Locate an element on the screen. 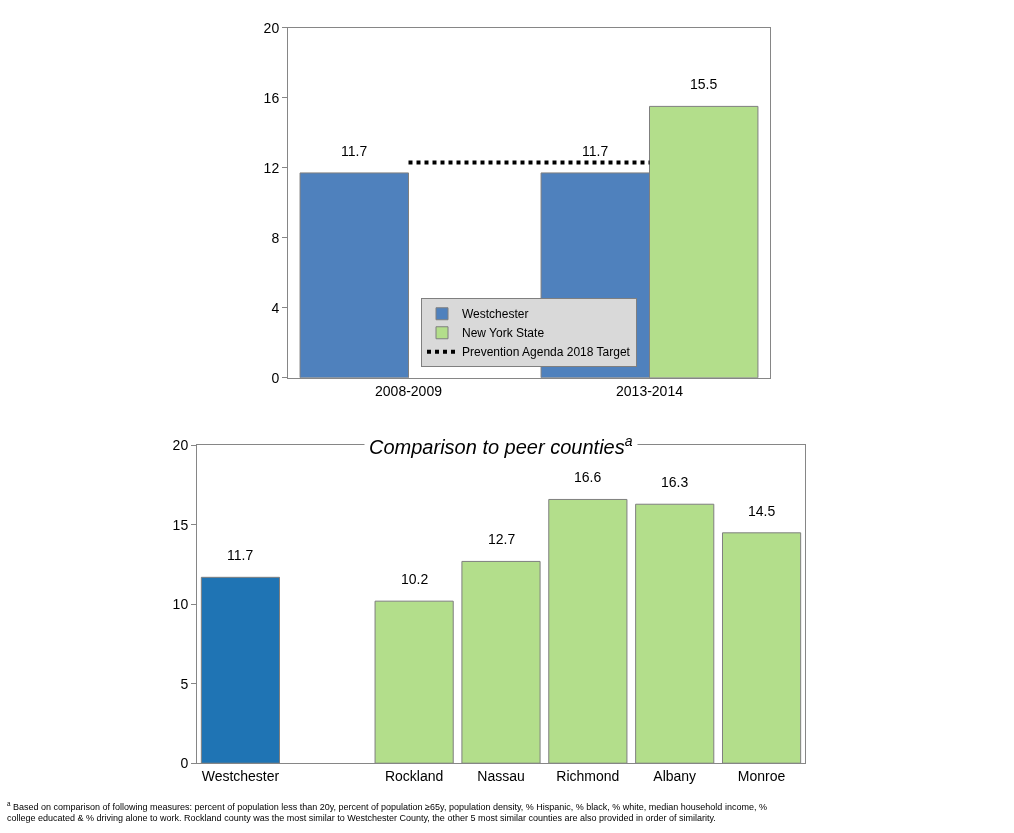  x-tick-label: Monroe is located at coordinates (761, 776).